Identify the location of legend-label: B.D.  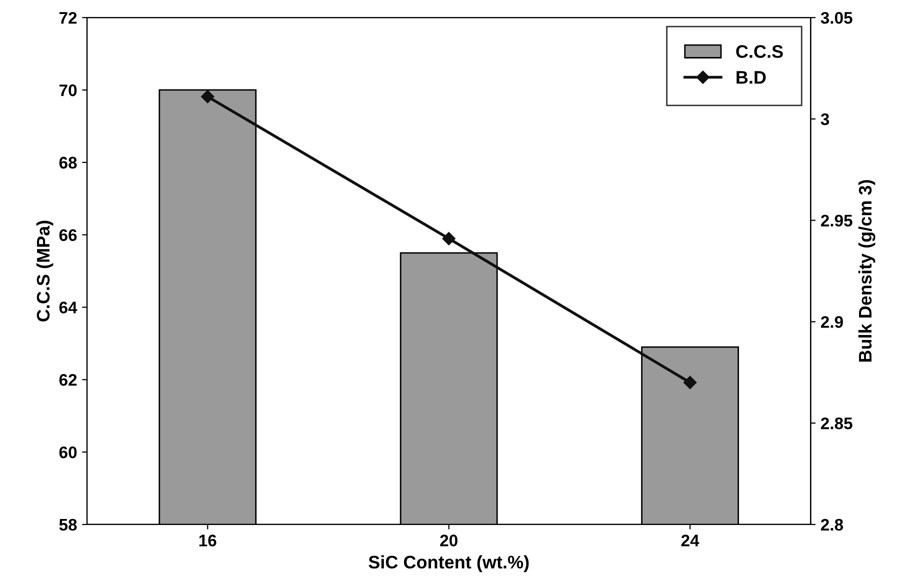
(751, 77).